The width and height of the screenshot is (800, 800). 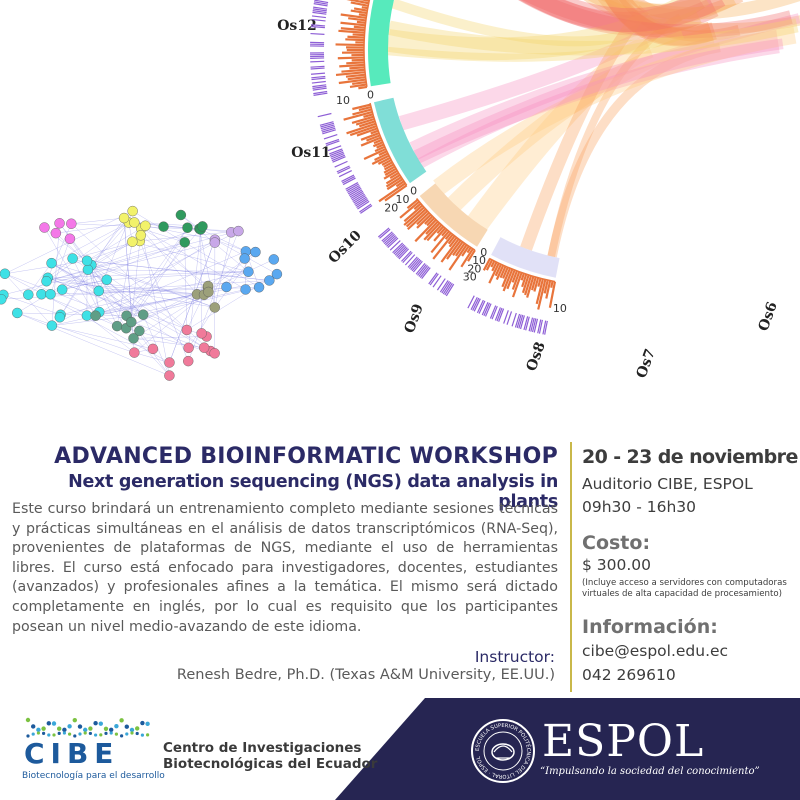 What do you see at coordinates (311, 153) in the screenshot?
I see `circos-chromosome-label: Os11` at bounding box center [311, 153].